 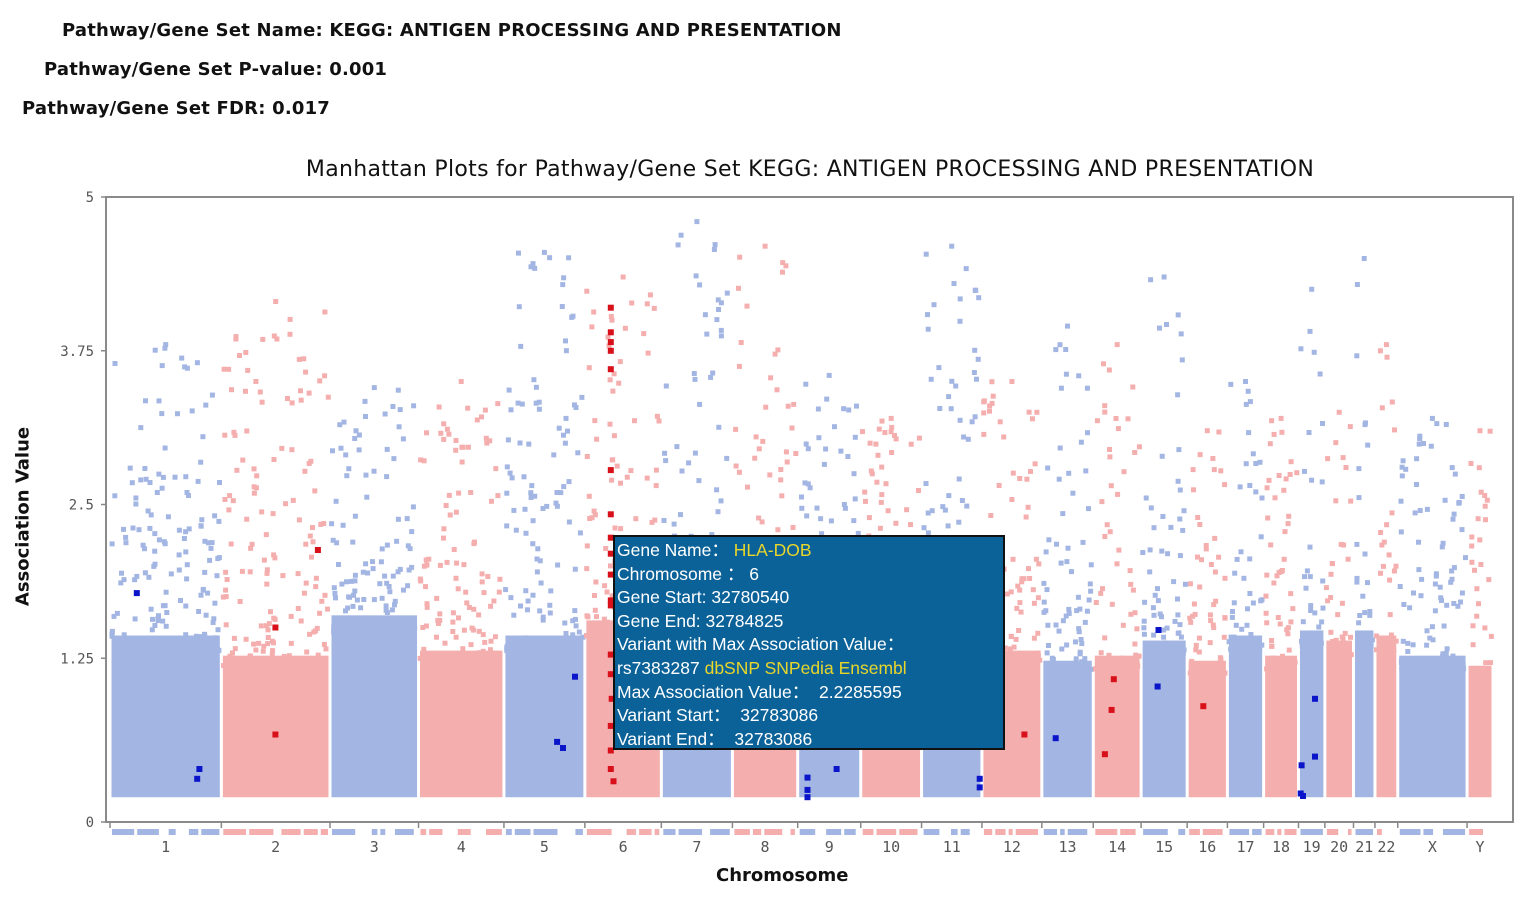 What do you see at coordinates (810, 693) in the screenshot?
I see `tooltip-max-value-row: Max Association Value： 2.2285595` at bounding box center [810, 693].